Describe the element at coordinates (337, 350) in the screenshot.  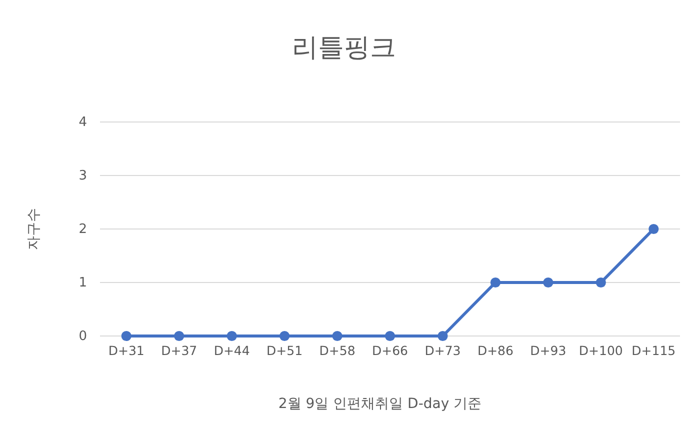
I see `x-tick-label: D+58` at that location.